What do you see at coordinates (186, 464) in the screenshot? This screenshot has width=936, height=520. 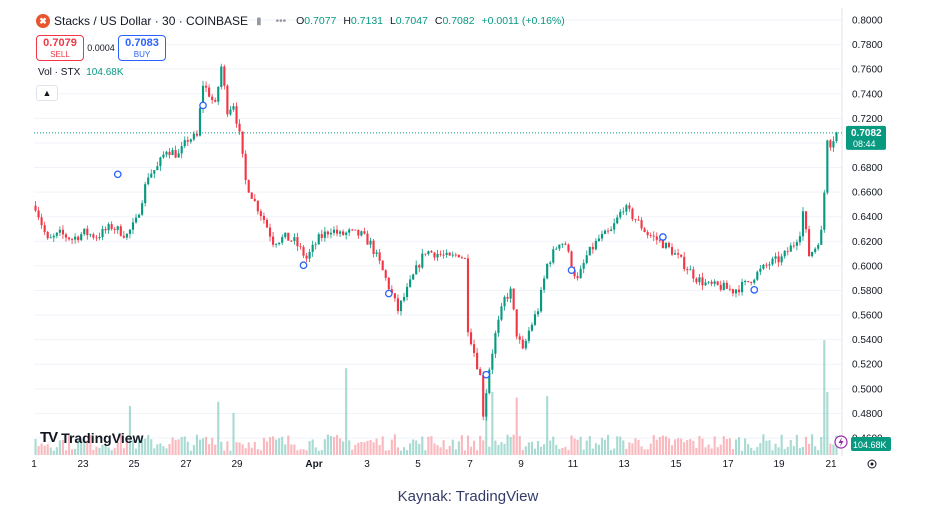 I see `time-tick-label: 27` at bounding box center [186, 464].